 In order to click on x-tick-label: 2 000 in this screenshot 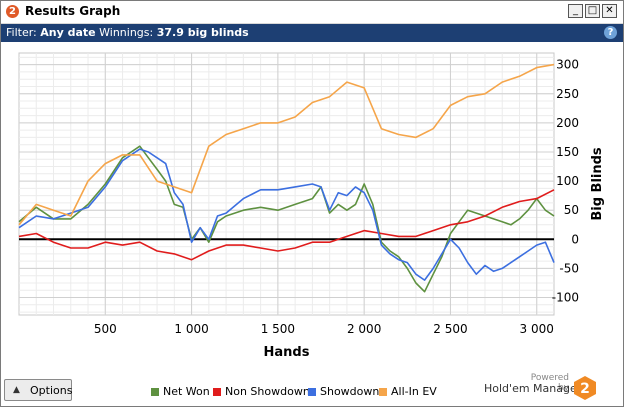, I will do `click(364, 329)`.